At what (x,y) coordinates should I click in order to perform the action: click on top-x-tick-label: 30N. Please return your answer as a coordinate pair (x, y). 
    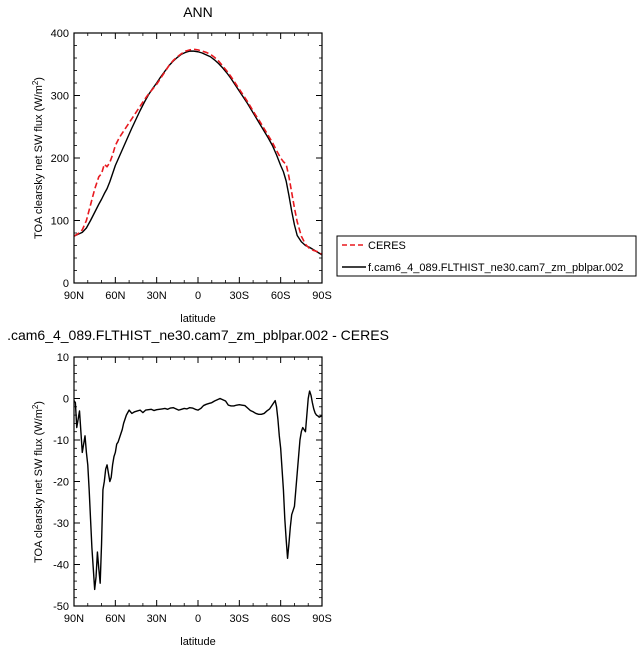
    Looking at the image, I should click on (157, 296).